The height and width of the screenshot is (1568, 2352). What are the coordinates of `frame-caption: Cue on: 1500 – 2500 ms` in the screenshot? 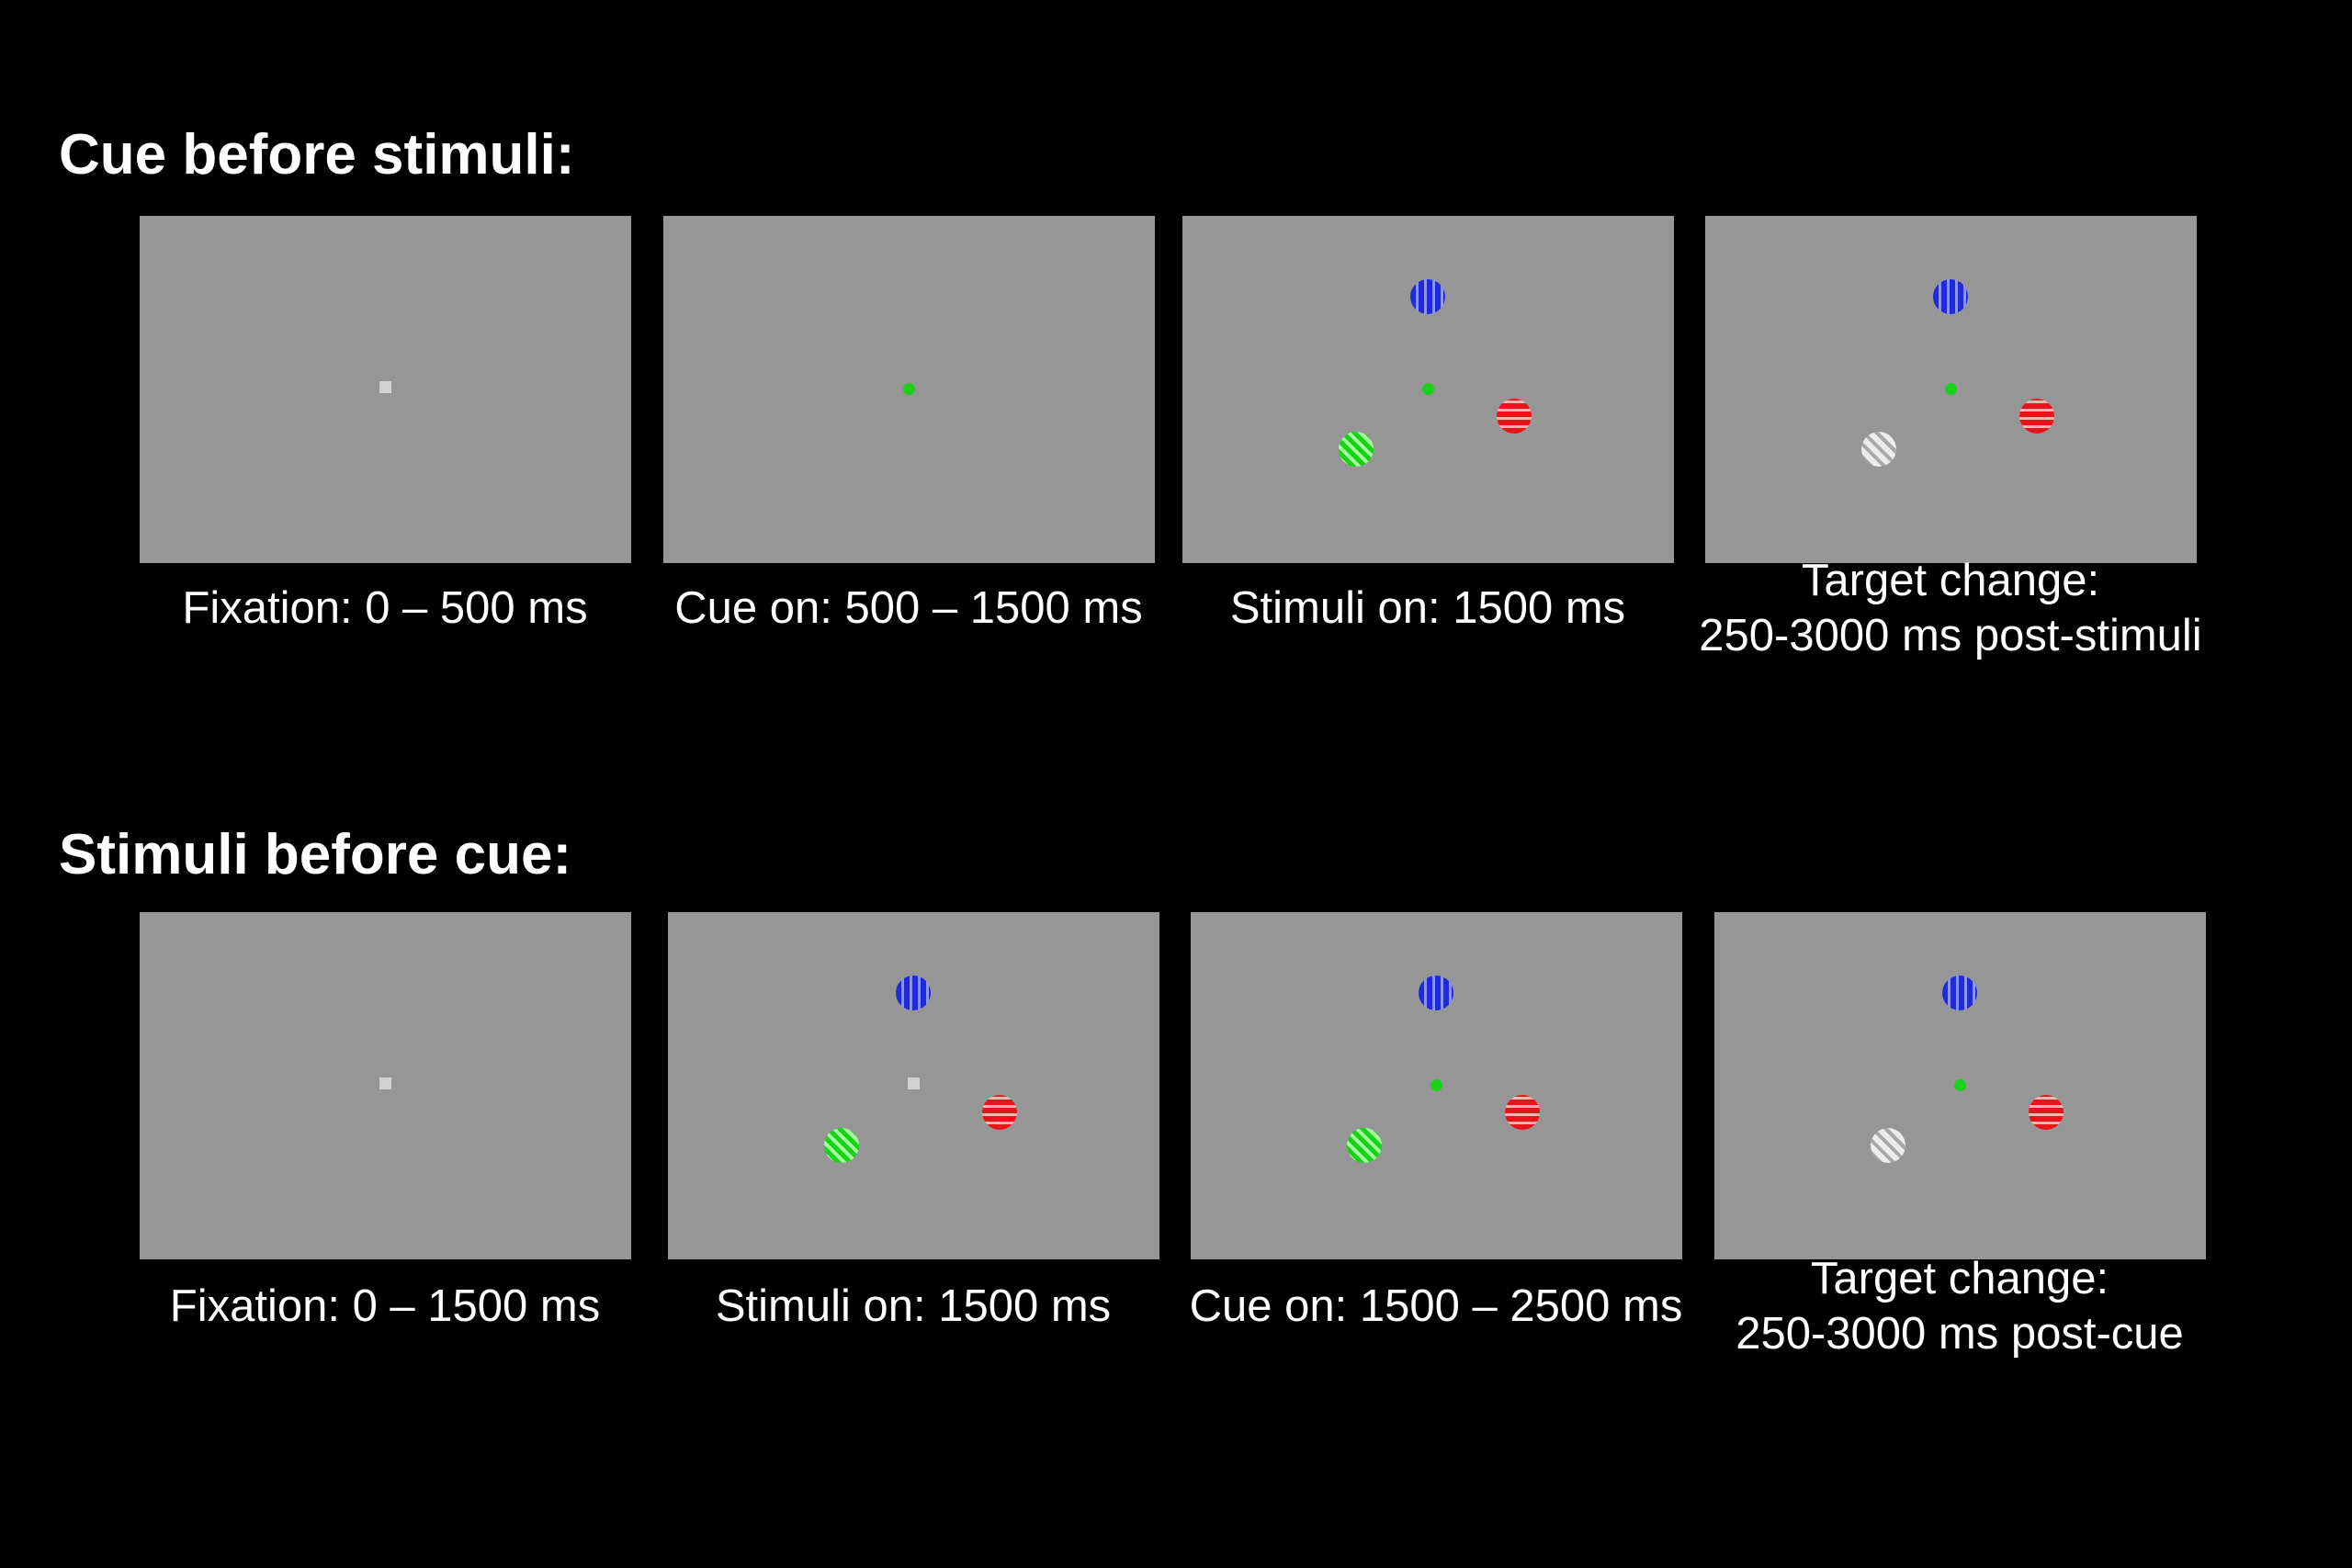 It's located at (1436, 1306).